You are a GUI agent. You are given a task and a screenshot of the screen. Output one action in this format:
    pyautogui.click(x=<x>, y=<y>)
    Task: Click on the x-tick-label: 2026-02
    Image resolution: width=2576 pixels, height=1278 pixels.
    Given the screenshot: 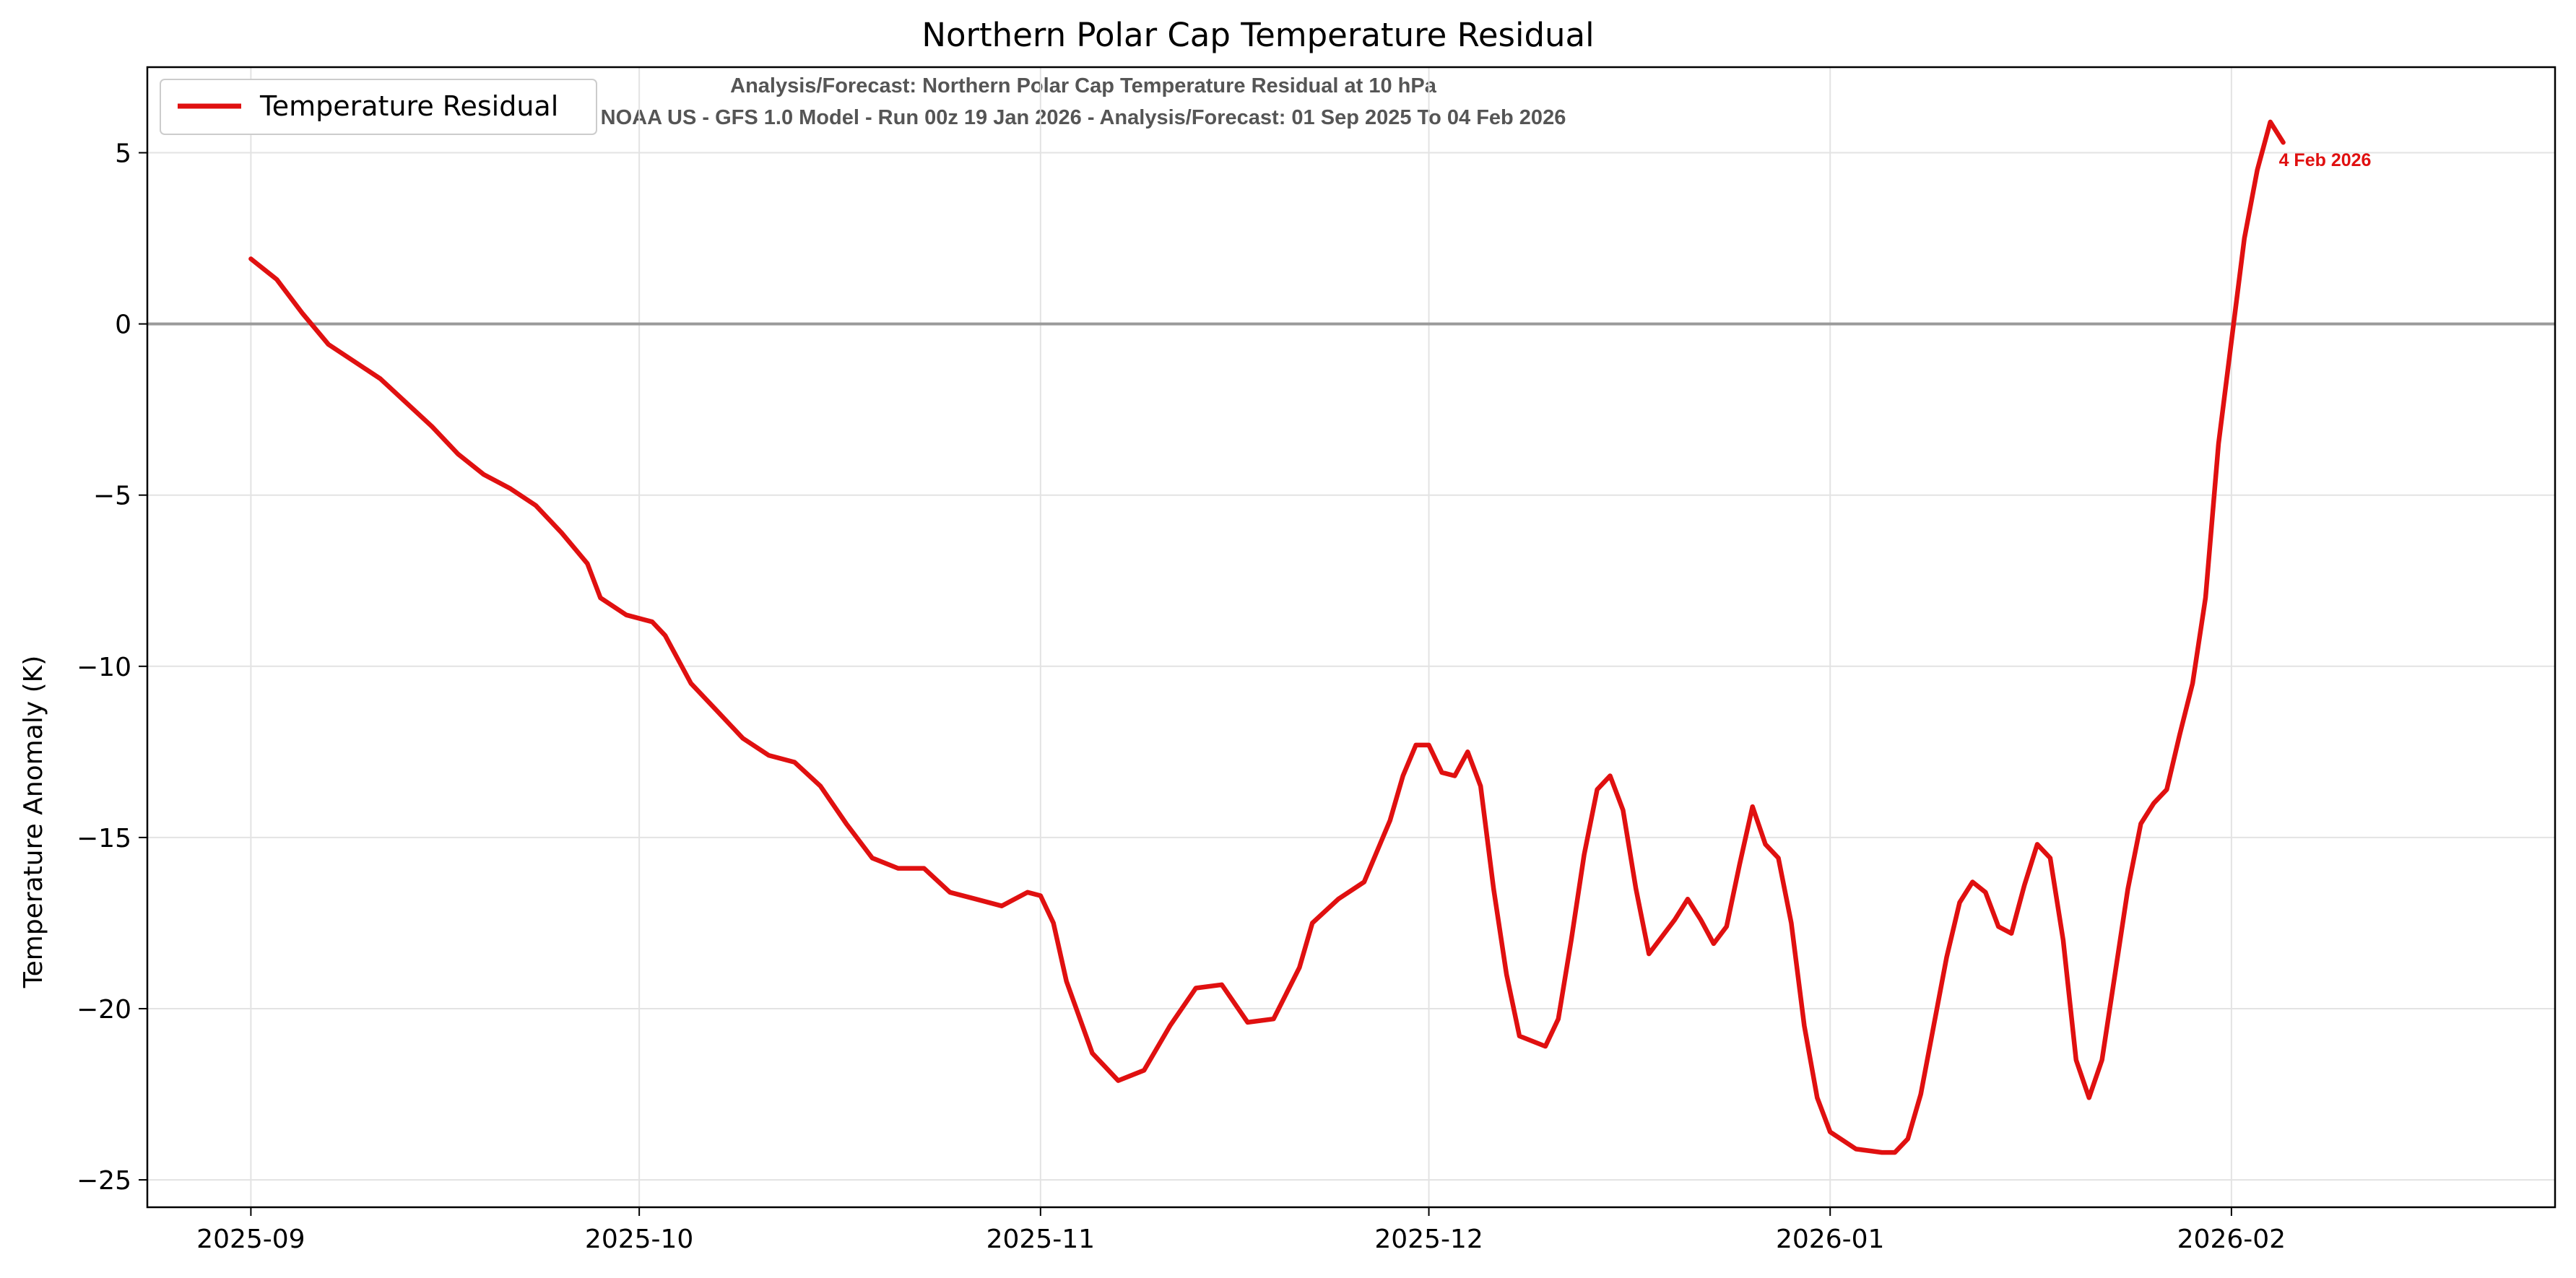 What is the action you would take?
    pyautogui.click(x=2231, y=1240)
    